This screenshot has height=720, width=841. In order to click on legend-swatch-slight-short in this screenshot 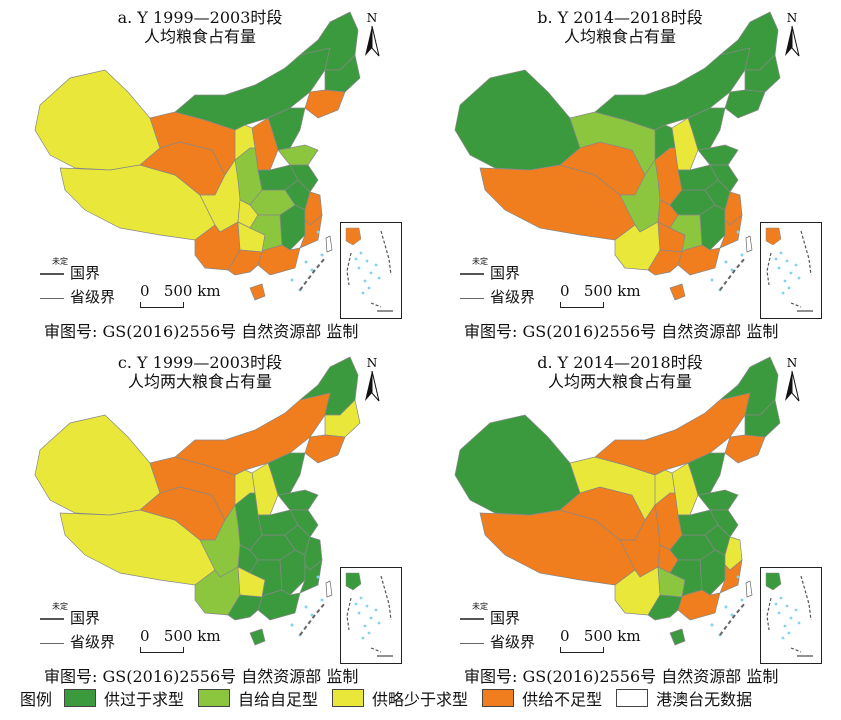, I will do `click(348, 698)`.